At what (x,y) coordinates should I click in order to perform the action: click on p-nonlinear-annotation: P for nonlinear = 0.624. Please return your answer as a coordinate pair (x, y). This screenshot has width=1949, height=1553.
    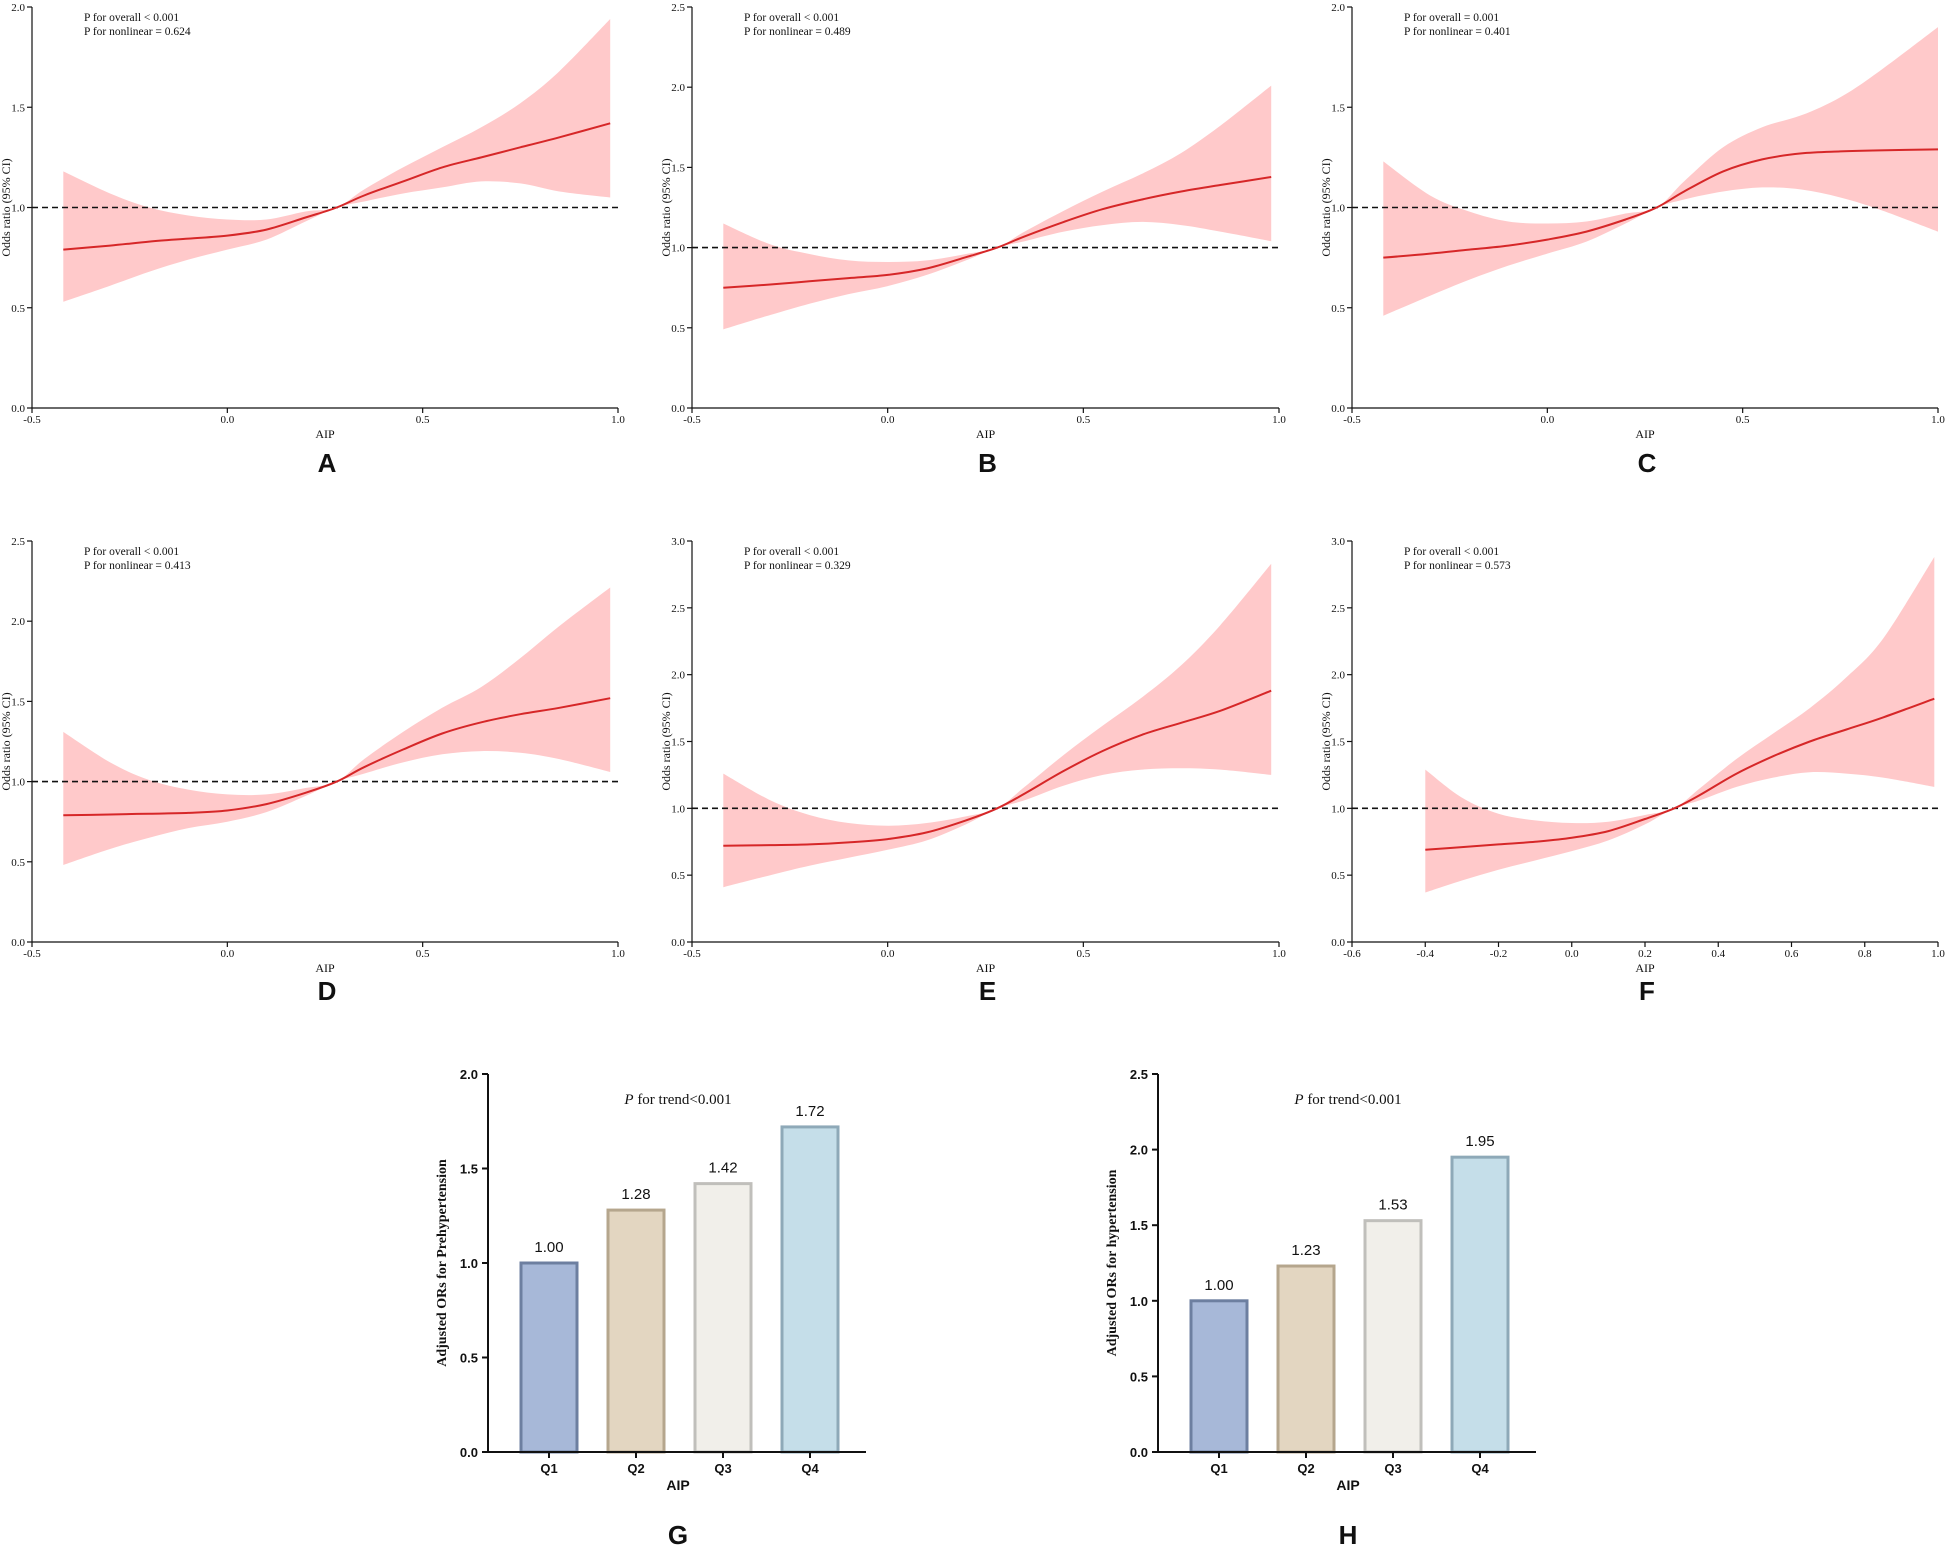
    Looking at the image, I should click on (137, 32).